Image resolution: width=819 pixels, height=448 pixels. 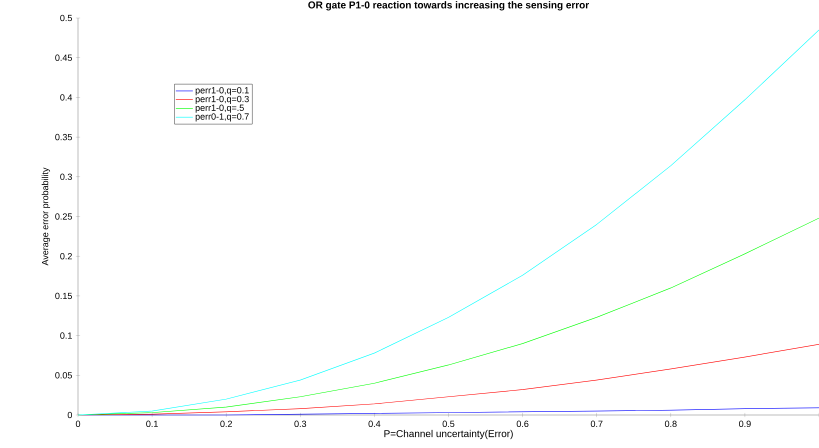 I want to click on y-tick-label: 0.3, so click(x=66, y=177).